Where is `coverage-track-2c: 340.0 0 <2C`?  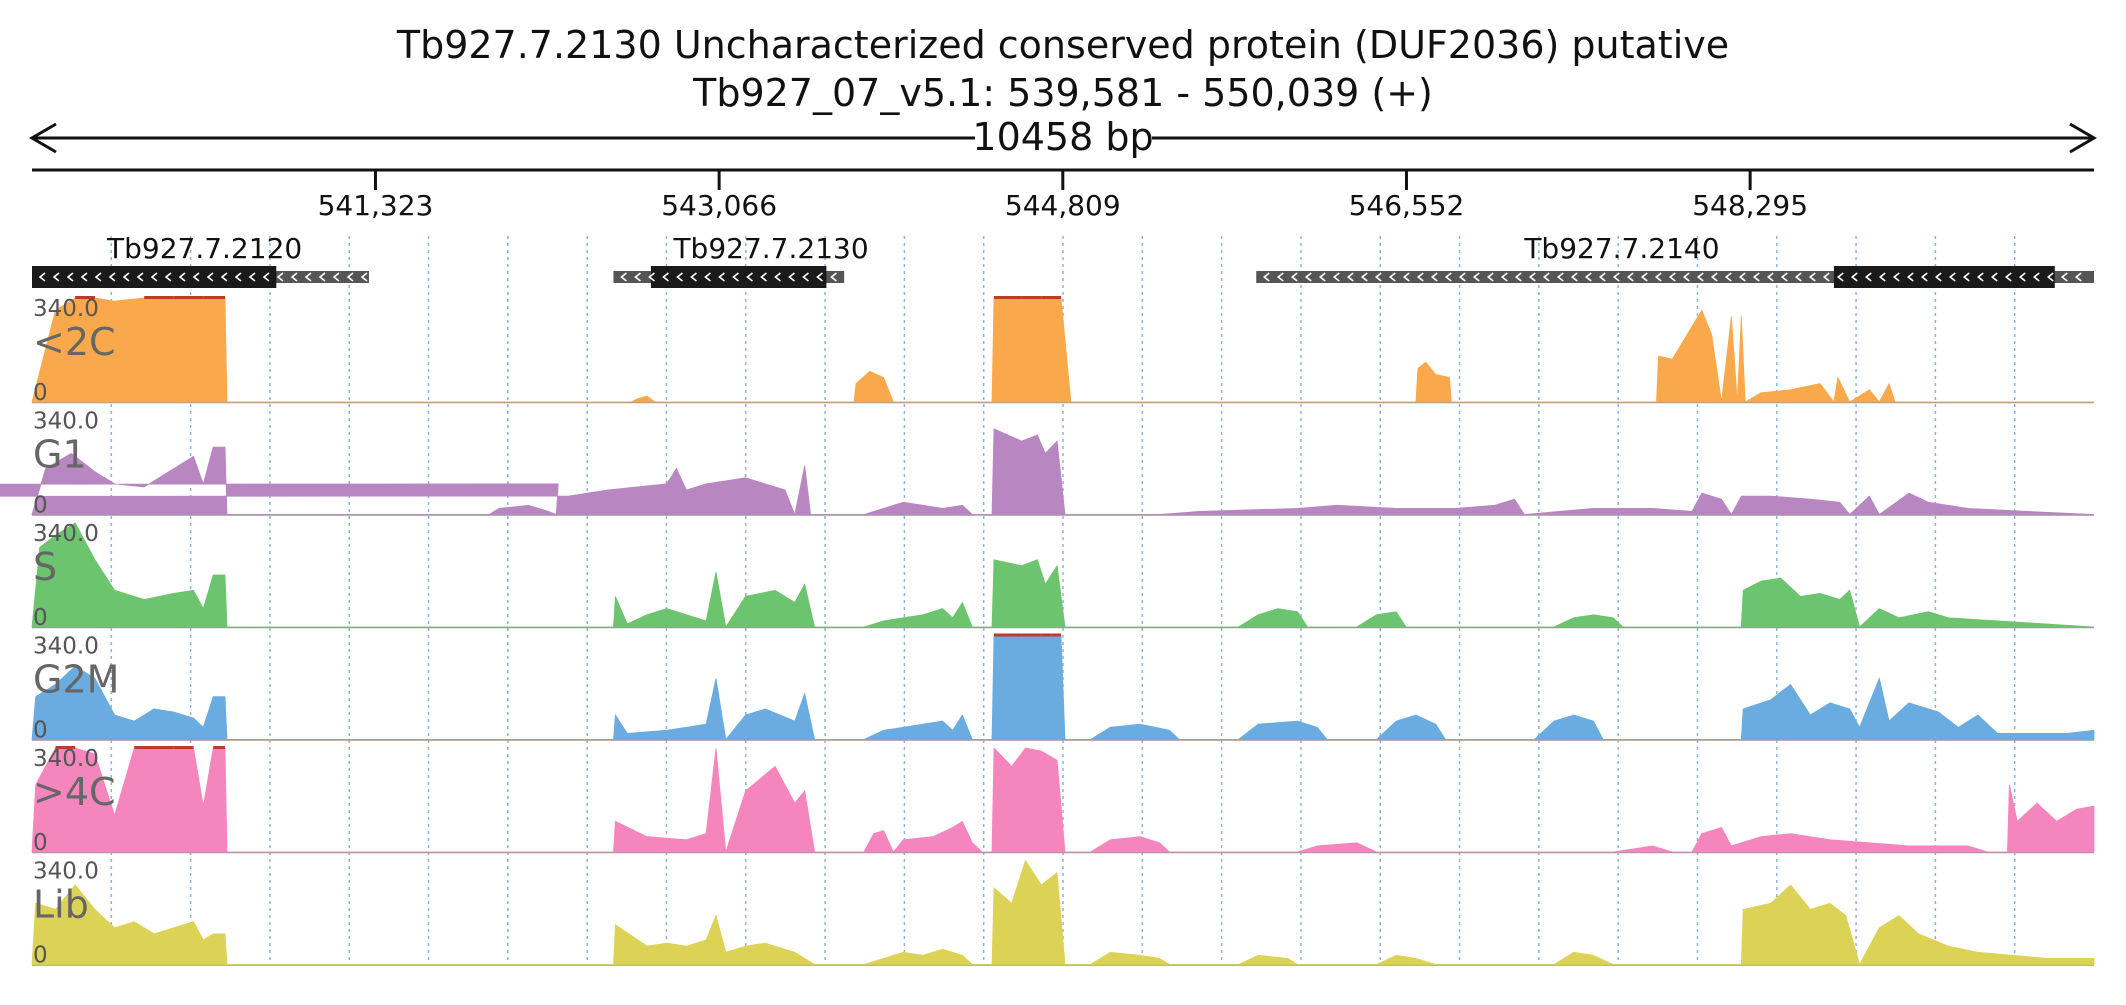
coverage-track-2c: 340.0 0 <2C is located at coordinates (1062, 351).